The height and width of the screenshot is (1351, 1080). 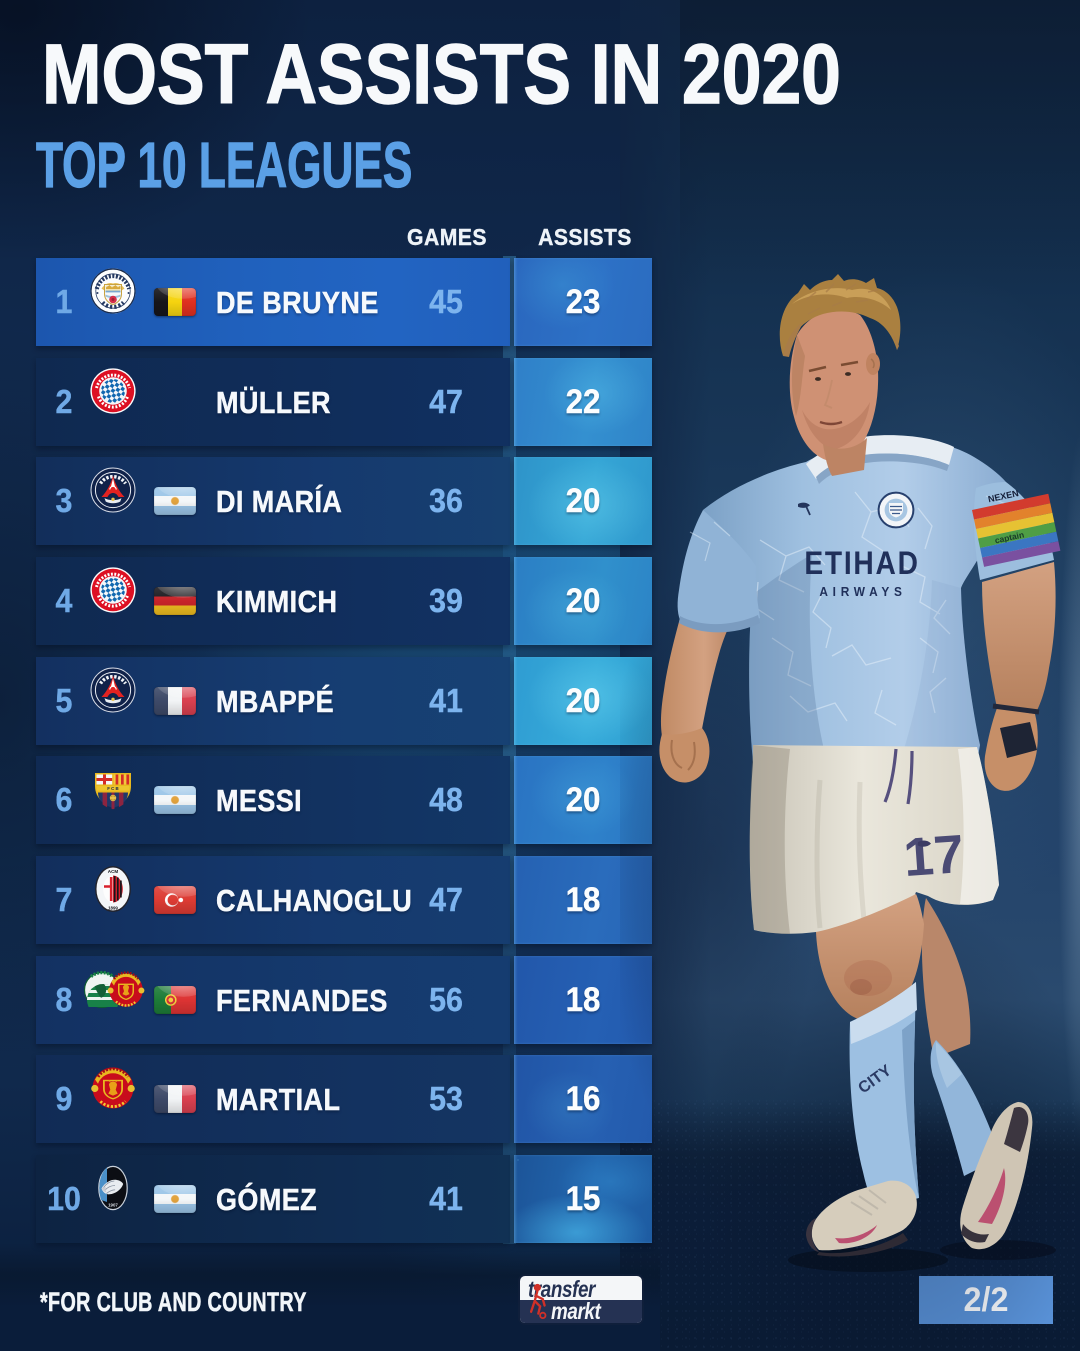 What do you see at coordinates (113, 908) in the screenshot?
I see `svg-text: 1899` at bounding box center [113, 908].